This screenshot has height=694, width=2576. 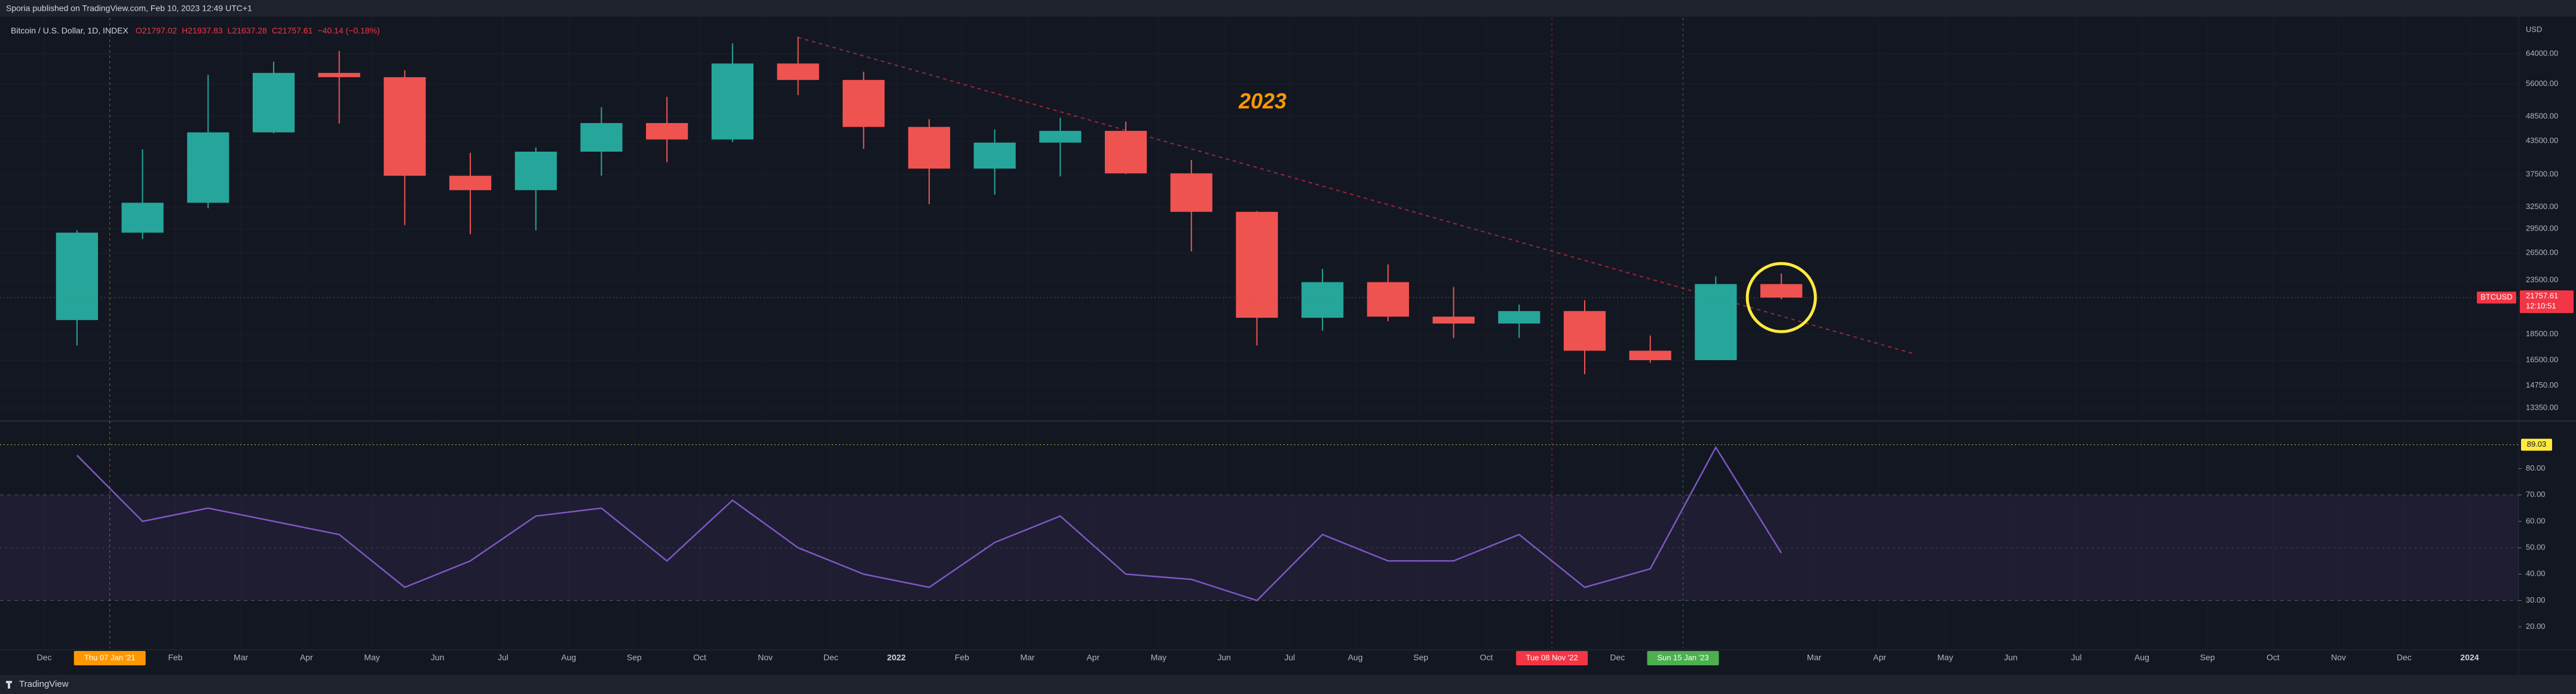 What do you see at coordinates (2534, 29) in the screenshot?
I see `axis-unit: USD` at bounding box center [2534, 29].